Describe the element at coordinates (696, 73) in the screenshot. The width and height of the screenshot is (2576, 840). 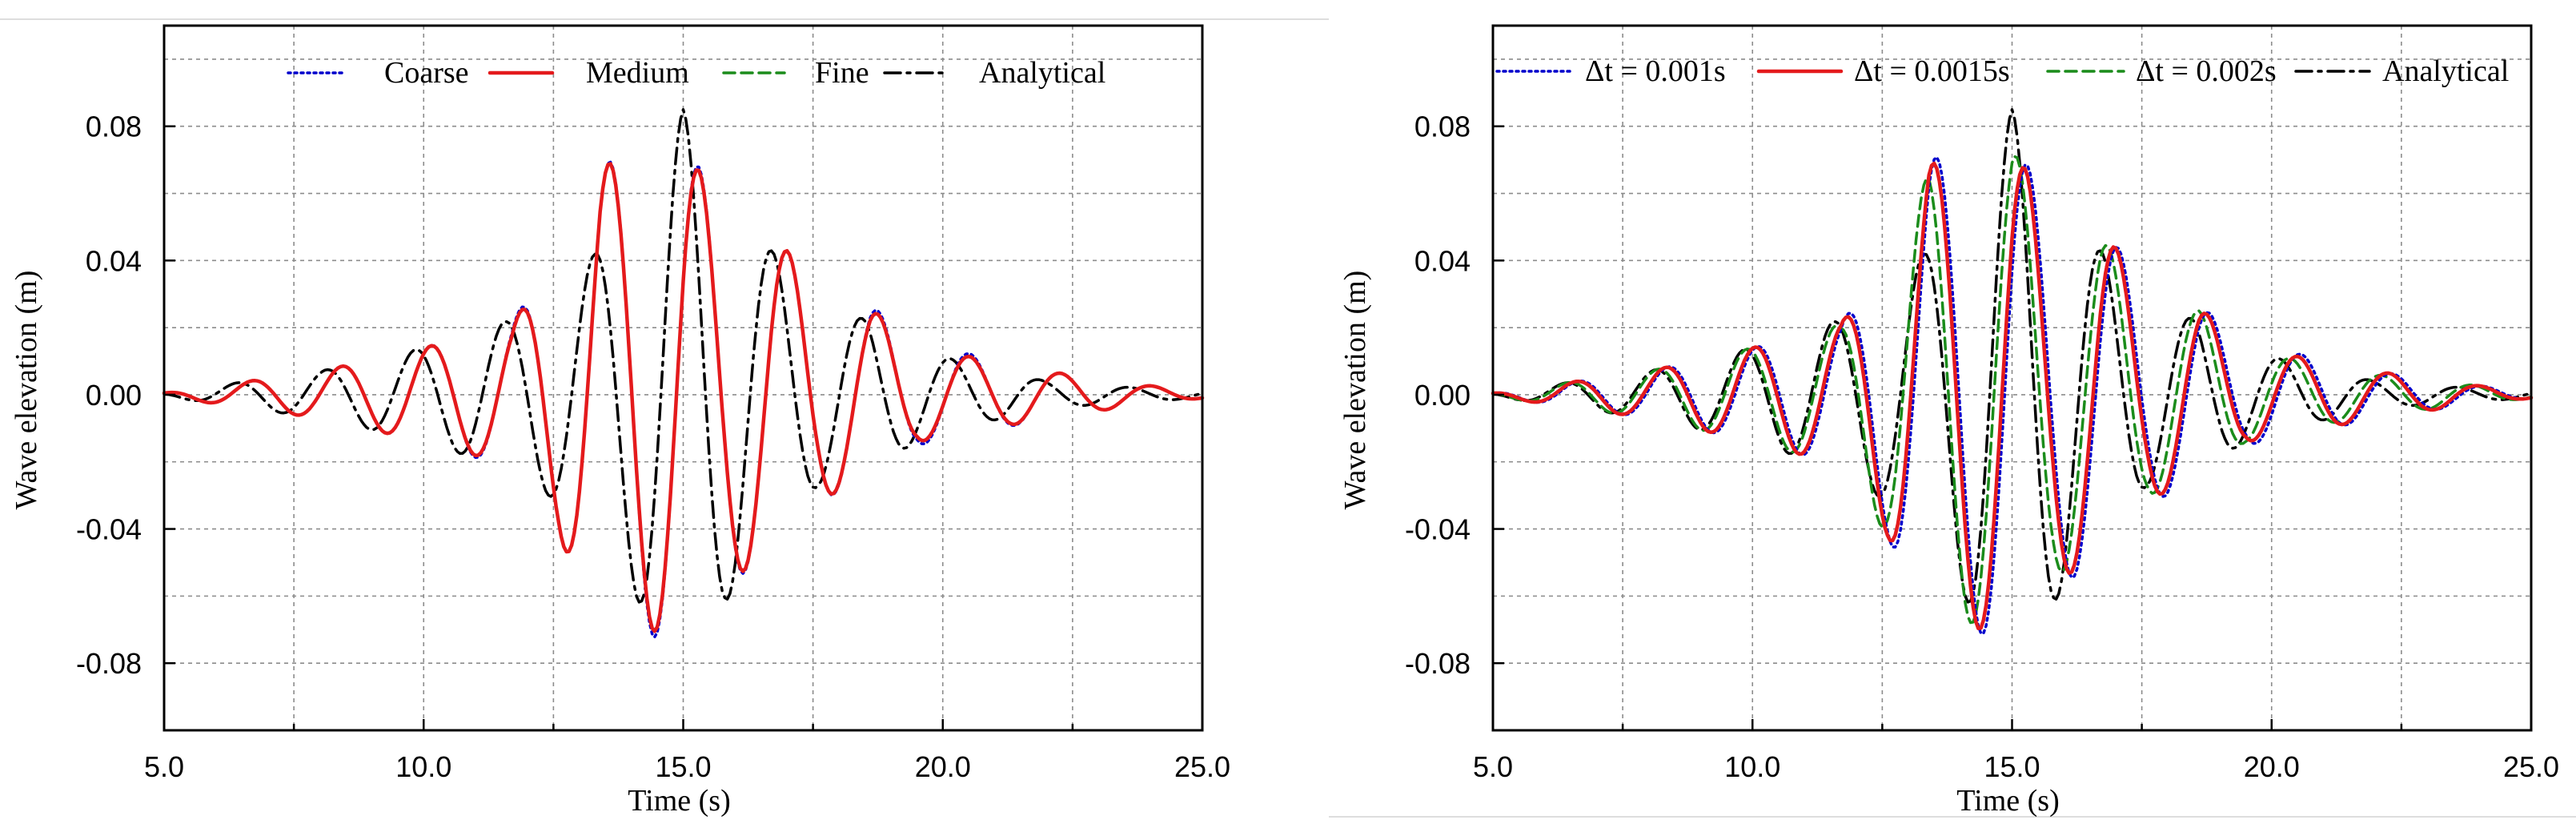
I see `legend: Coarse Medium Fine Analytical` at that location.